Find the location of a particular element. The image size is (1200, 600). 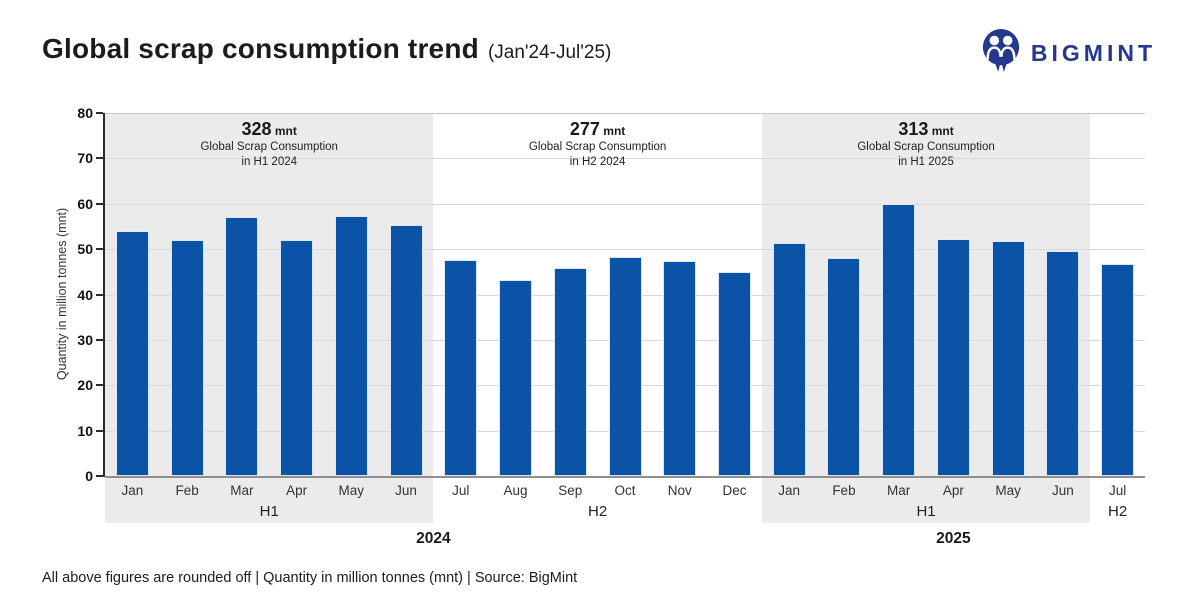

annotation-line2: in H1 2024 is located at coordinates (269, 161).